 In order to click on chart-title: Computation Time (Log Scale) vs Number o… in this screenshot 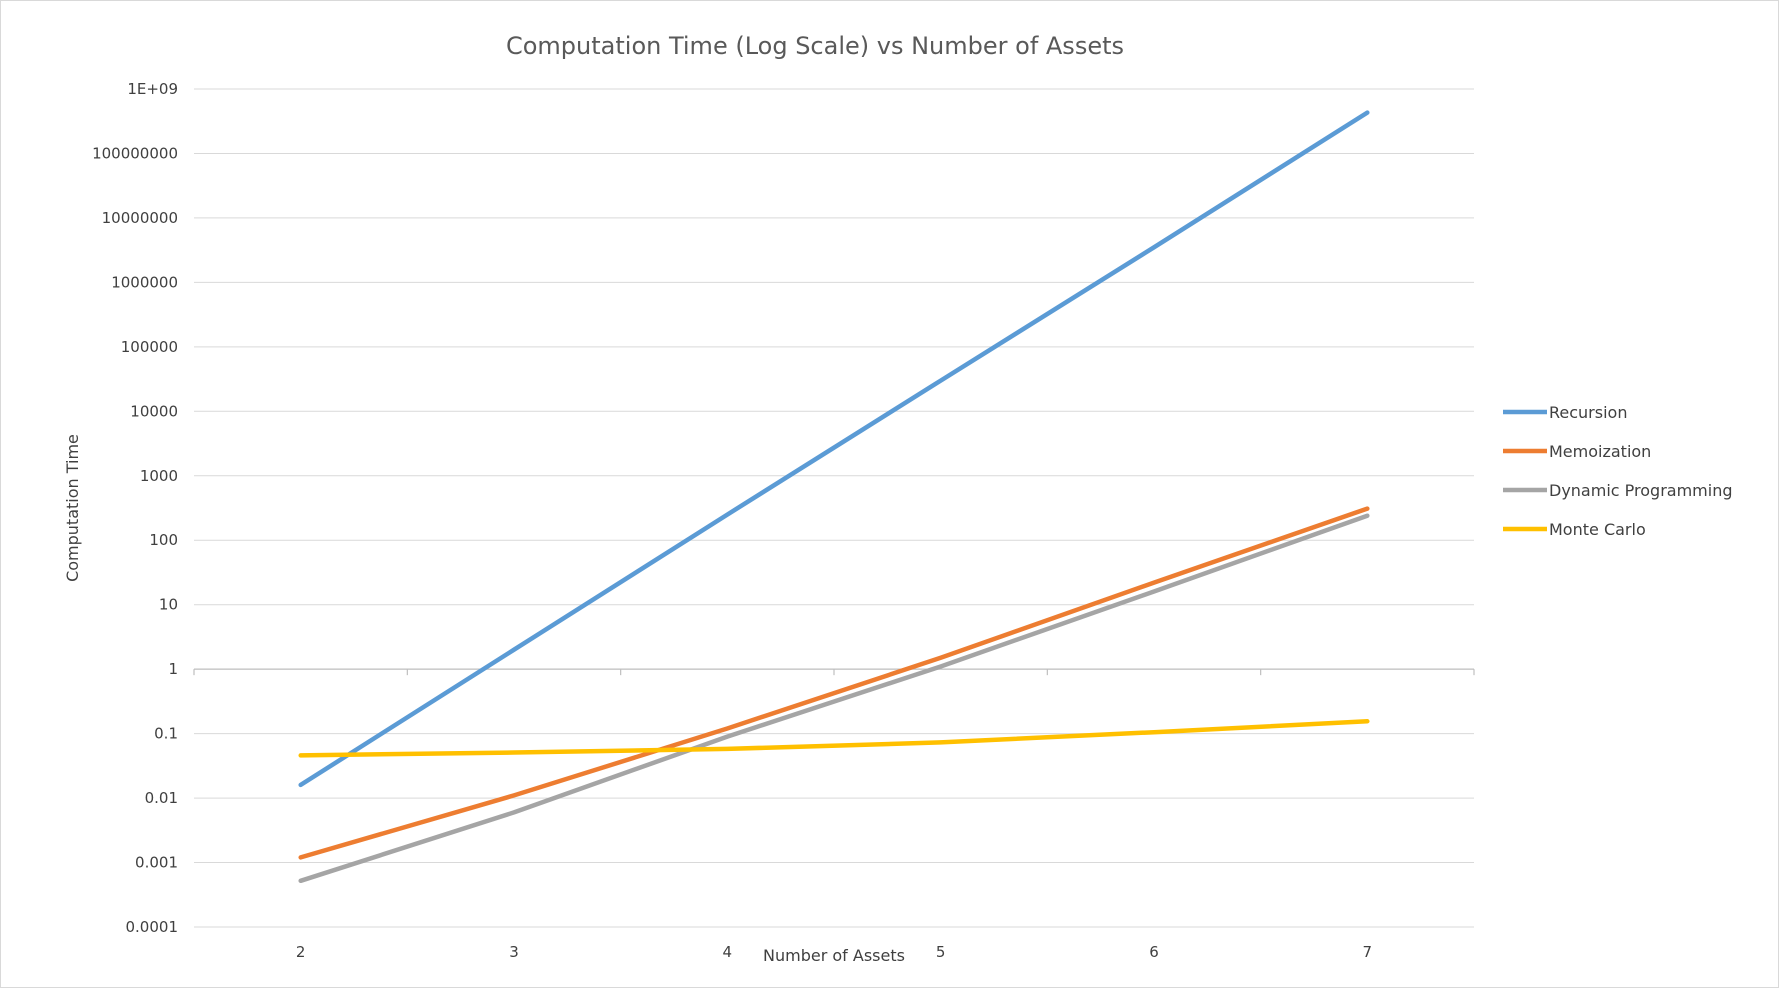, I will do `click(815, 46)`.